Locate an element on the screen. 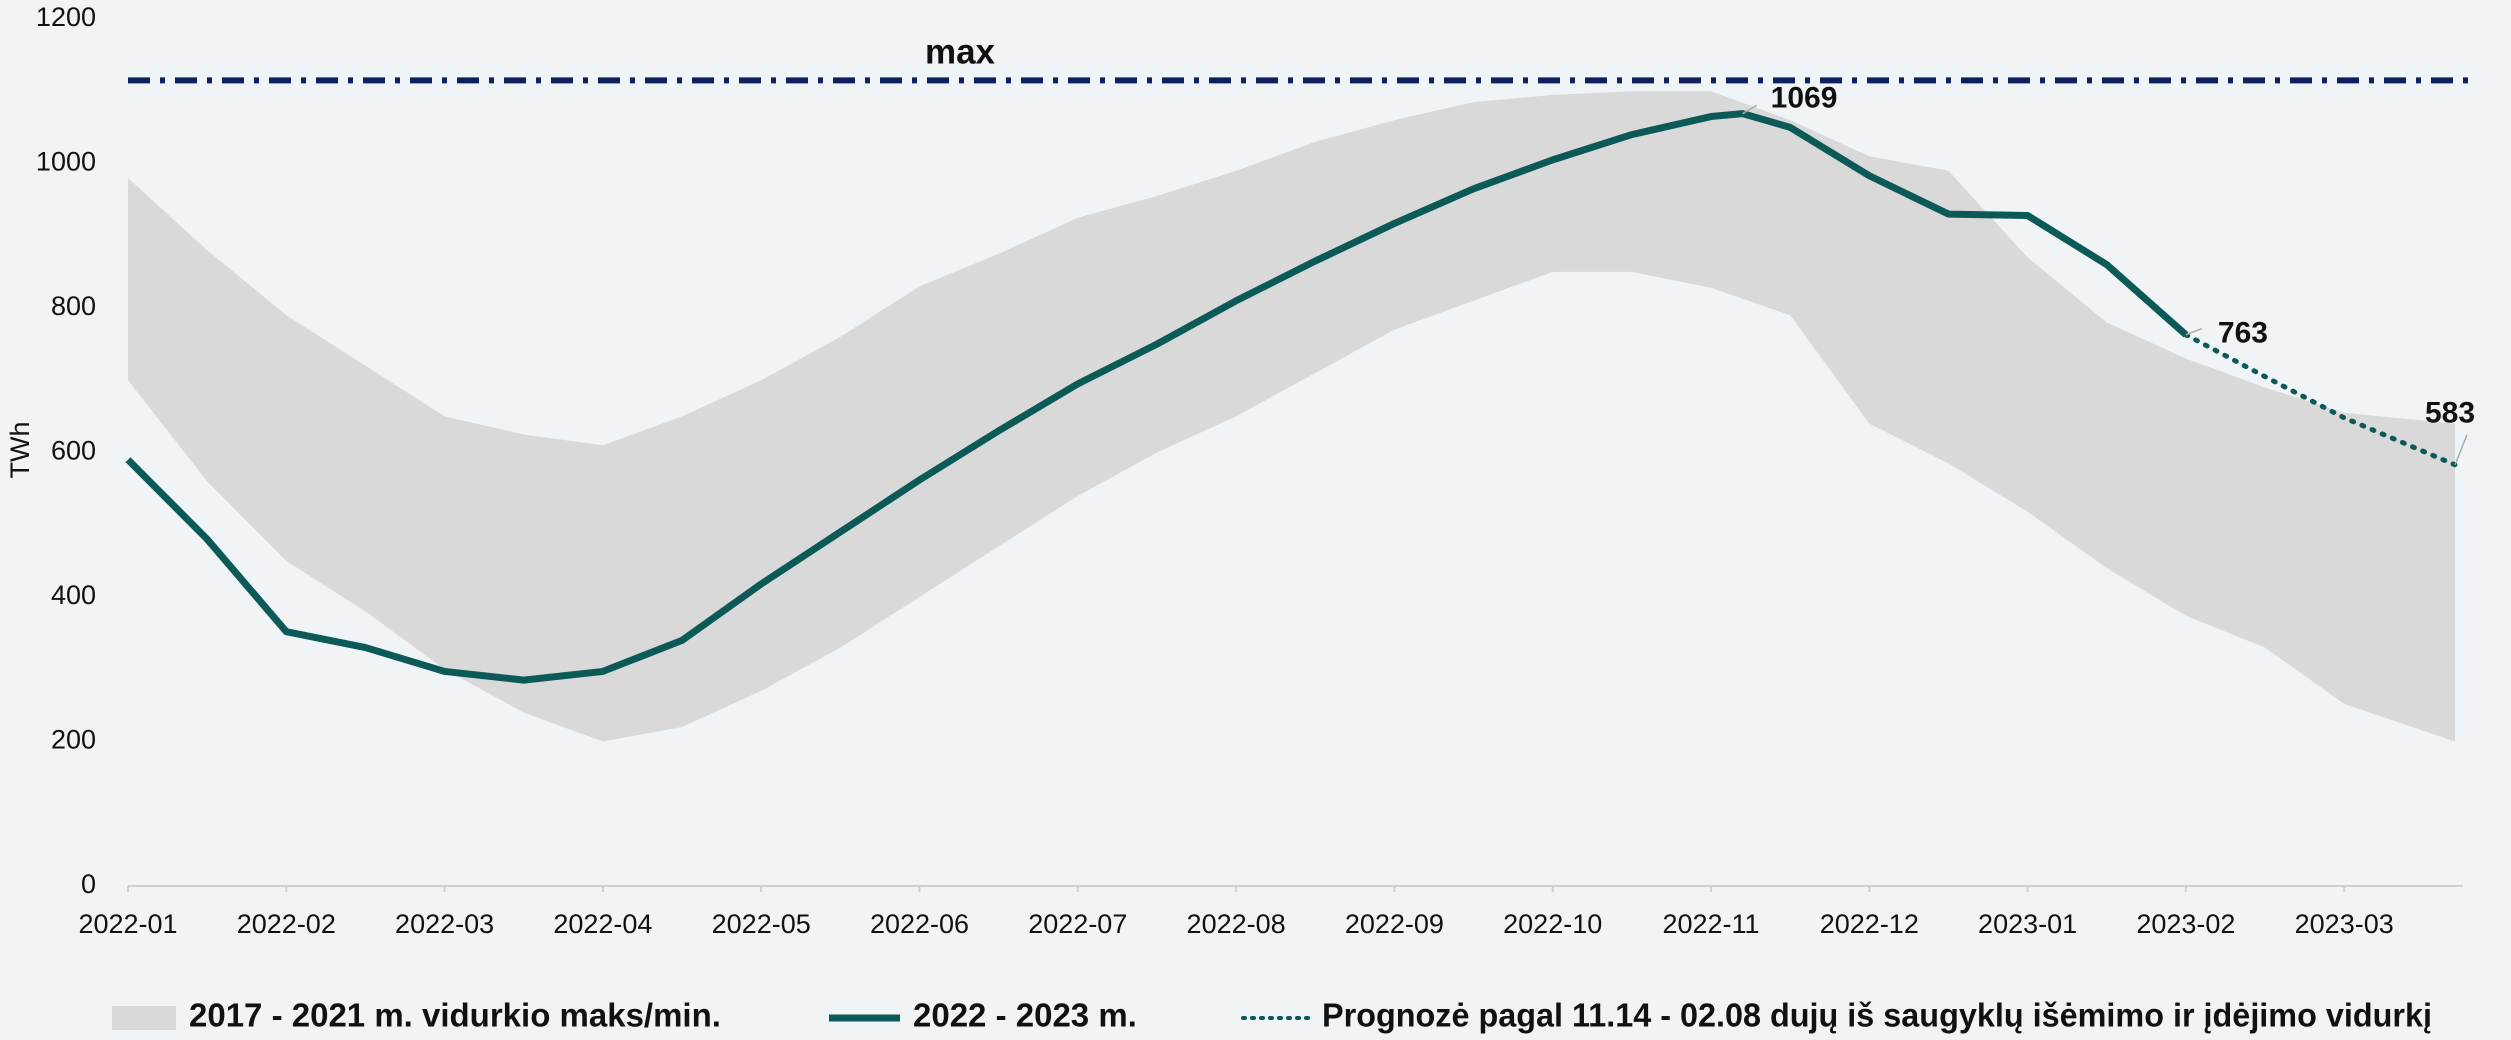 The height and width of the screenshot is (1040, 2511). y-tick-label: 1200 is located at coordinates (66, 17).